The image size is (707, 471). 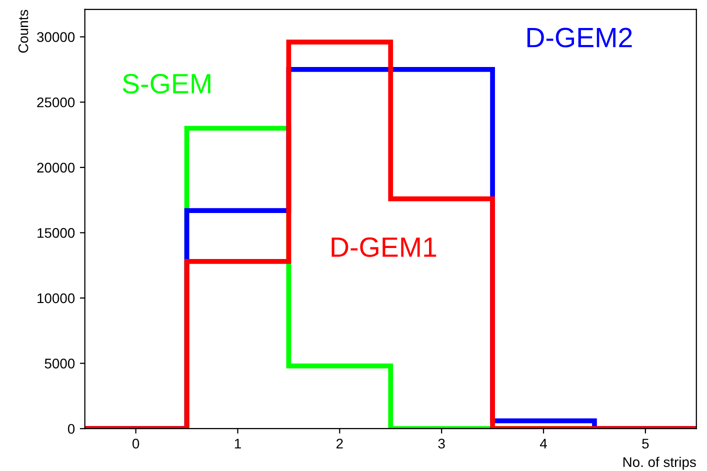 What do you see at coordinates (237, 443) in the screenshot?
I see `x-tick-label: 1` at bounding box center [237, 443].